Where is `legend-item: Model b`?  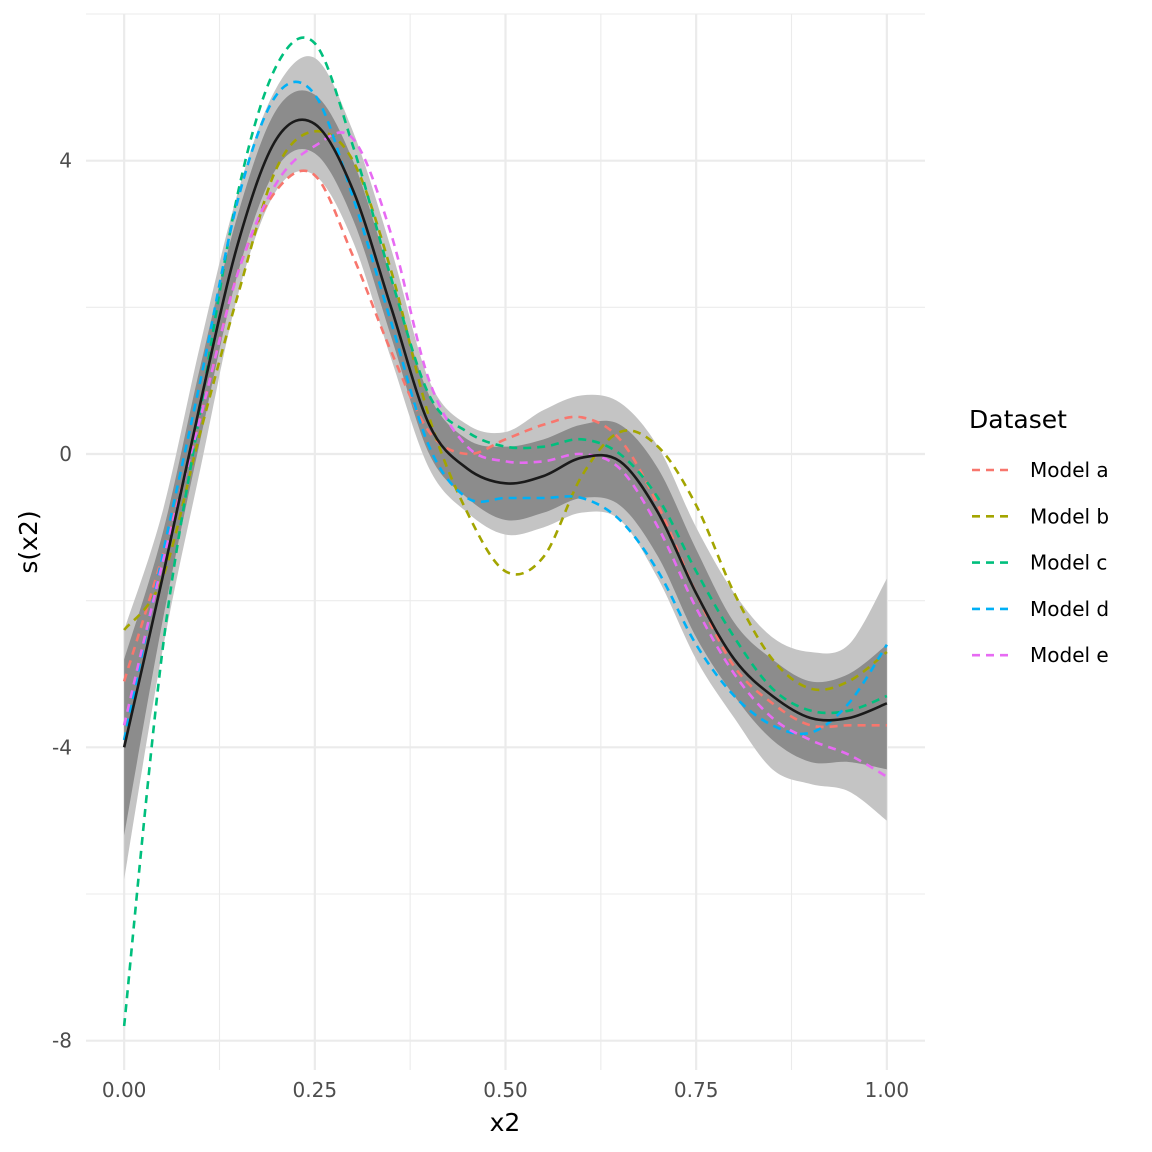 legend-item: Model b is located at coordinates (1040, 516).